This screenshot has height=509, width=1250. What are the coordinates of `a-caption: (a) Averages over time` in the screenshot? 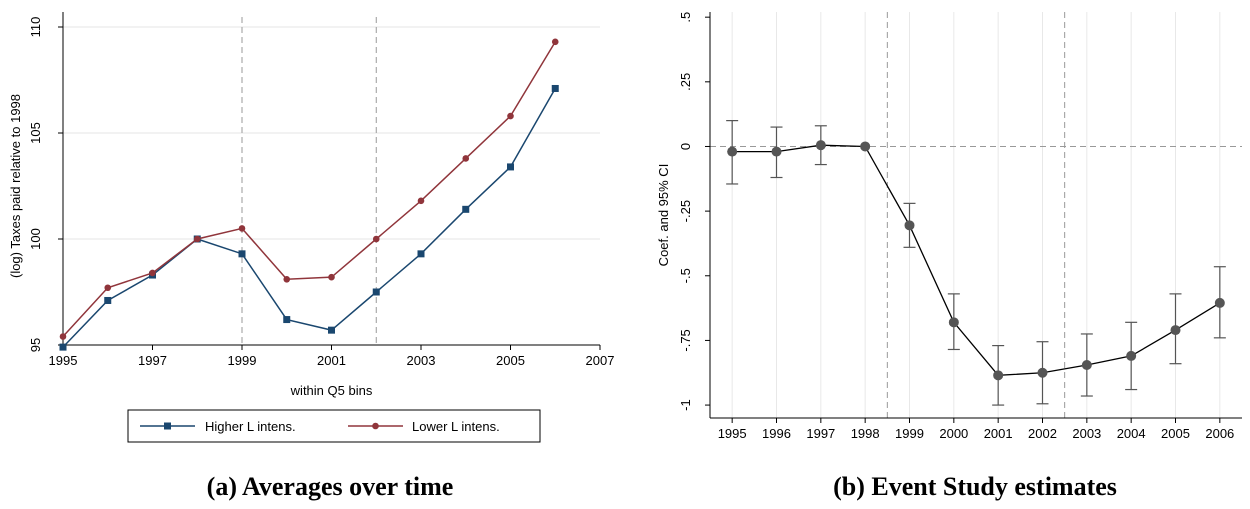 It's located at (330, 486).